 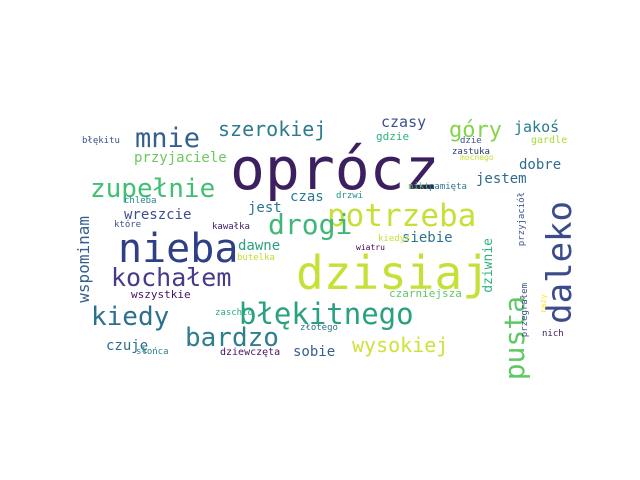 What do you see at coordinates (427, 238) in the screenshot?
I see `cloud-word: siebie` at bounding box center [427, 238].